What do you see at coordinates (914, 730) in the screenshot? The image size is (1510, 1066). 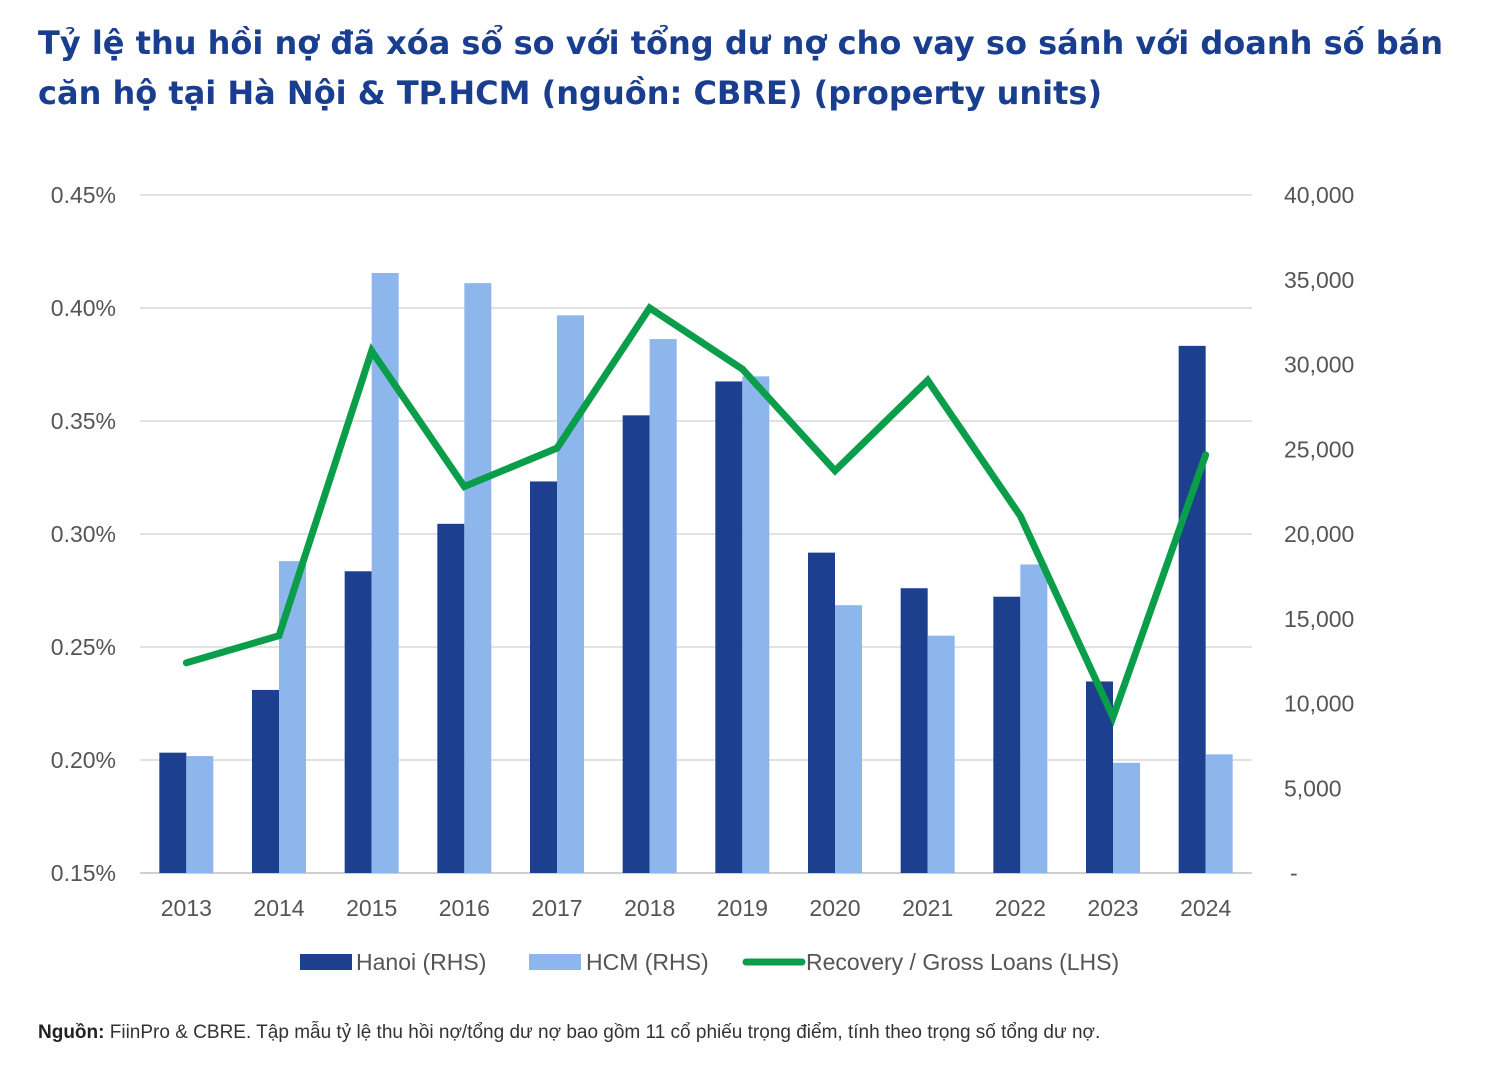 I see `bar-hanoi-2021` at bounding box center [914, 730].